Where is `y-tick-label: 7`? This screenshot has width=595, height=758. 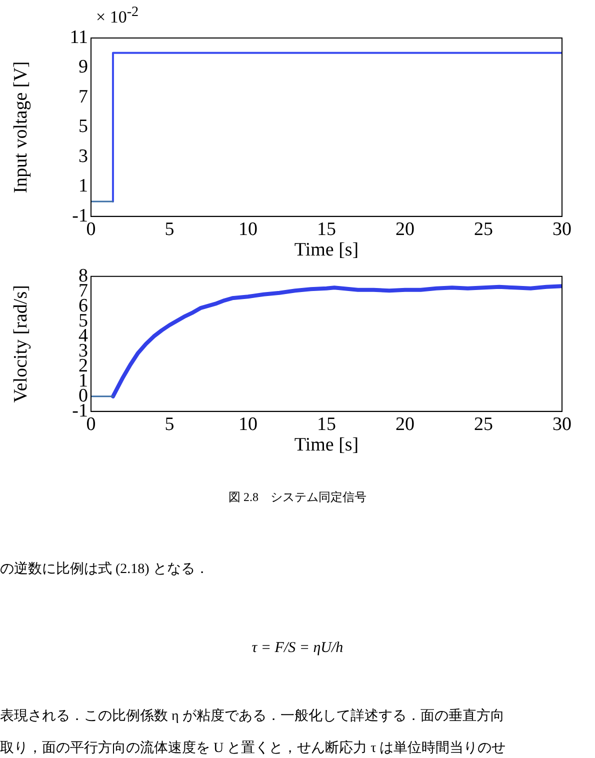 y-tick-label: 7 is located at coordinates (83, 97).